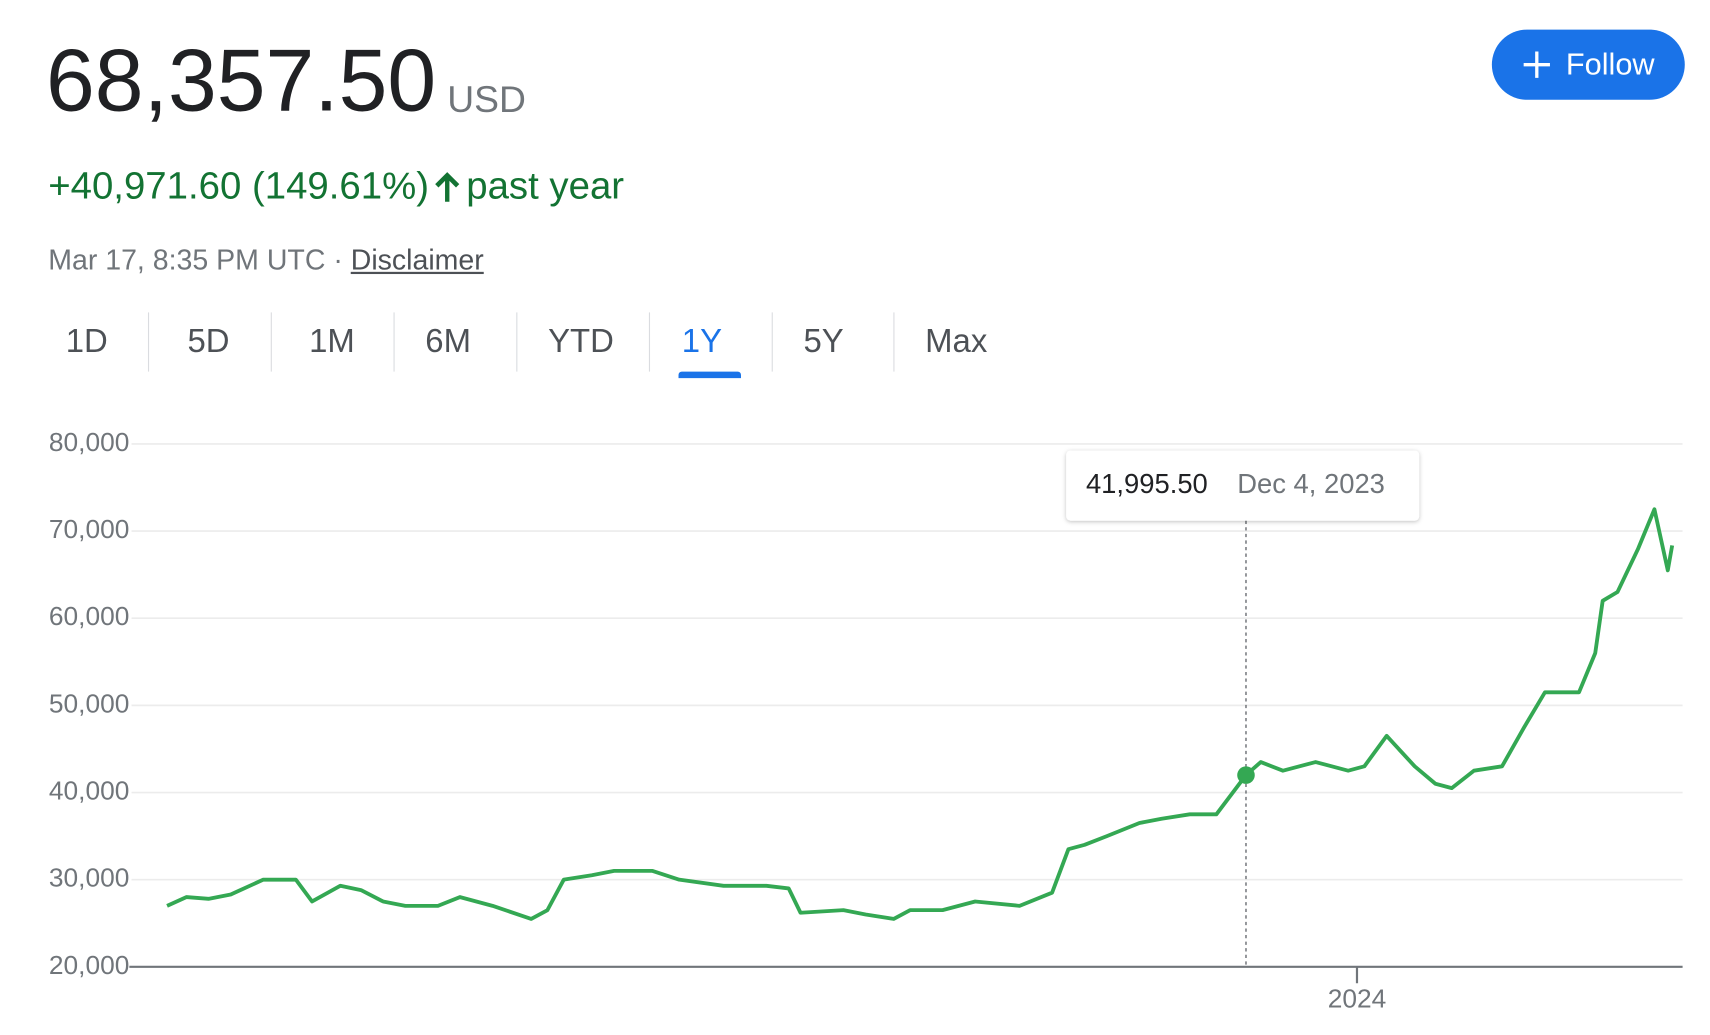 The height and width of the screenshot is (1035, 1710). What do you see at coordinates (238, 186) in the screenshot?
I see `change: +40,971.60 (149.61%)` at bounding box center [238, 186].